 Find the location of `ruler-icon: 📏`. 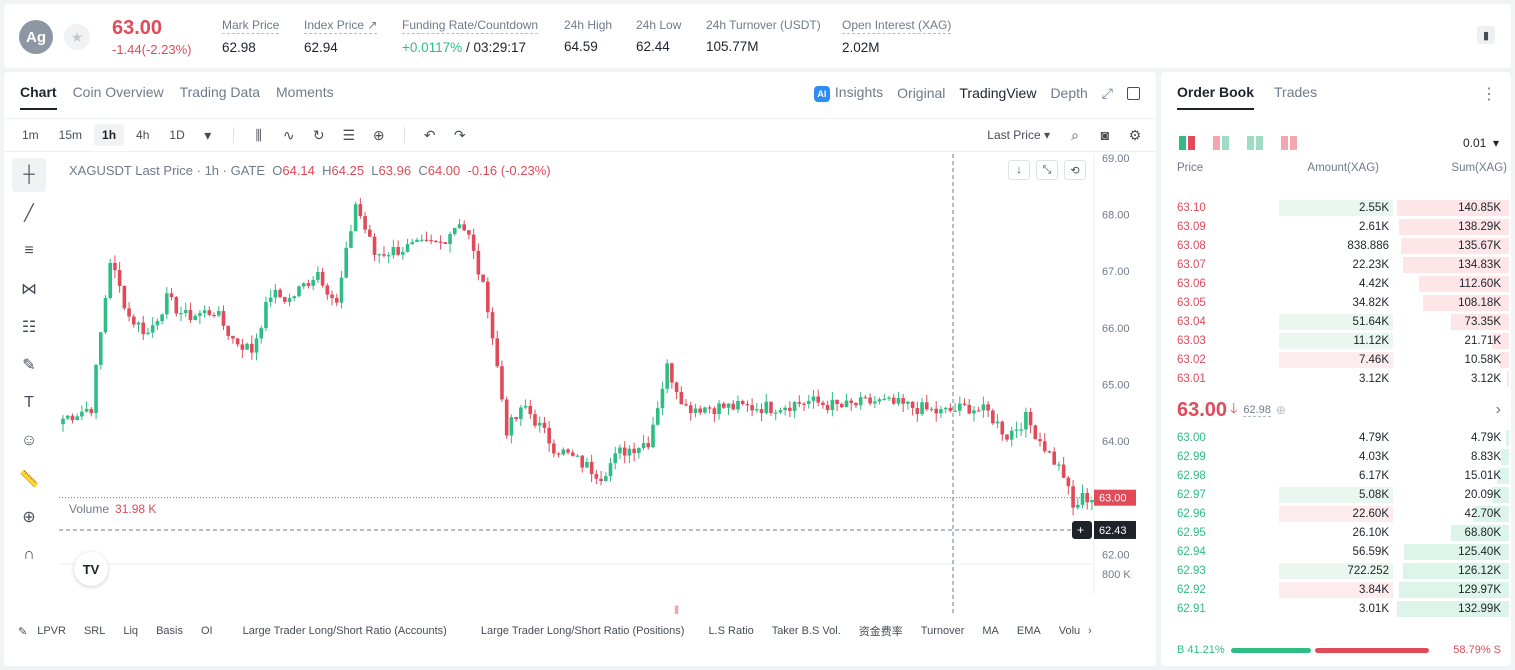

ruler-icon: 📏 is located at coordinates (29, 479).